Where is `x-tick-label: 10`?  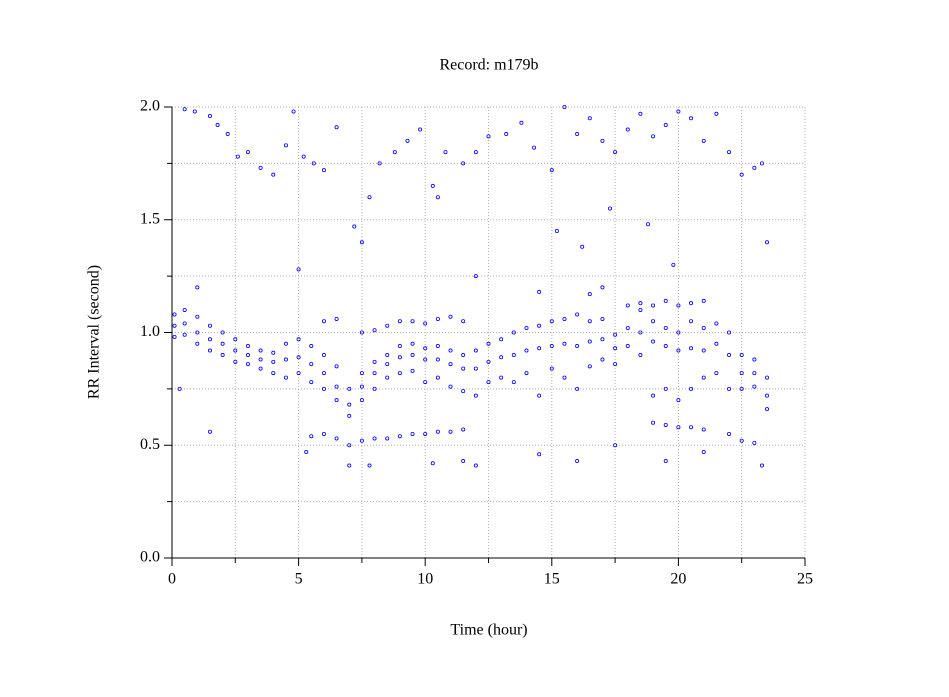 x-tick-label: 10 is located at coordinates (425, 579).